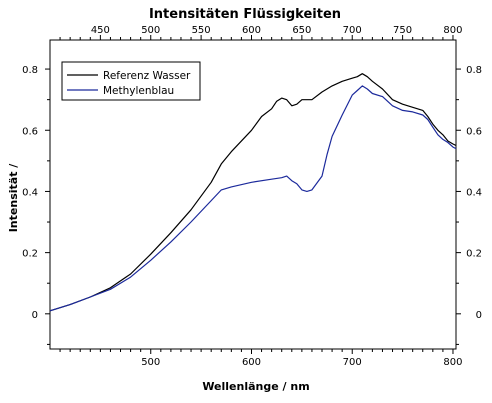 This screenshot has width=492, height=403. What do you see at coordinates (30, 192) in the screenshot?
I see `y-tick-label: 0.4` at bounding box center [30, 192].